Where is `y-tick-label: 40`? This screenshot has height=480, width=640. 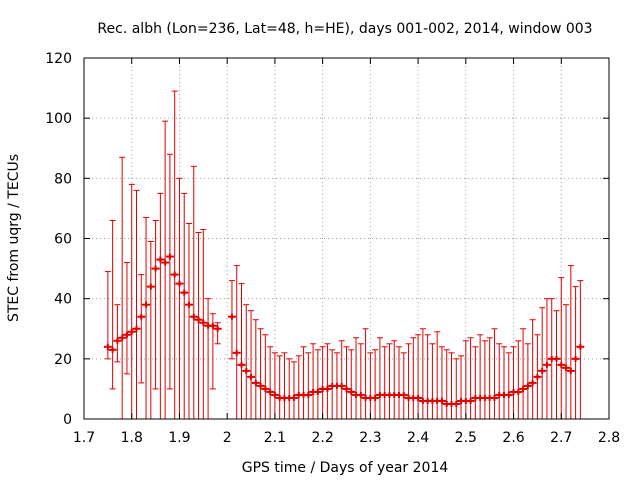
y-tick-label: 40 is located at coordinates (63, 300).